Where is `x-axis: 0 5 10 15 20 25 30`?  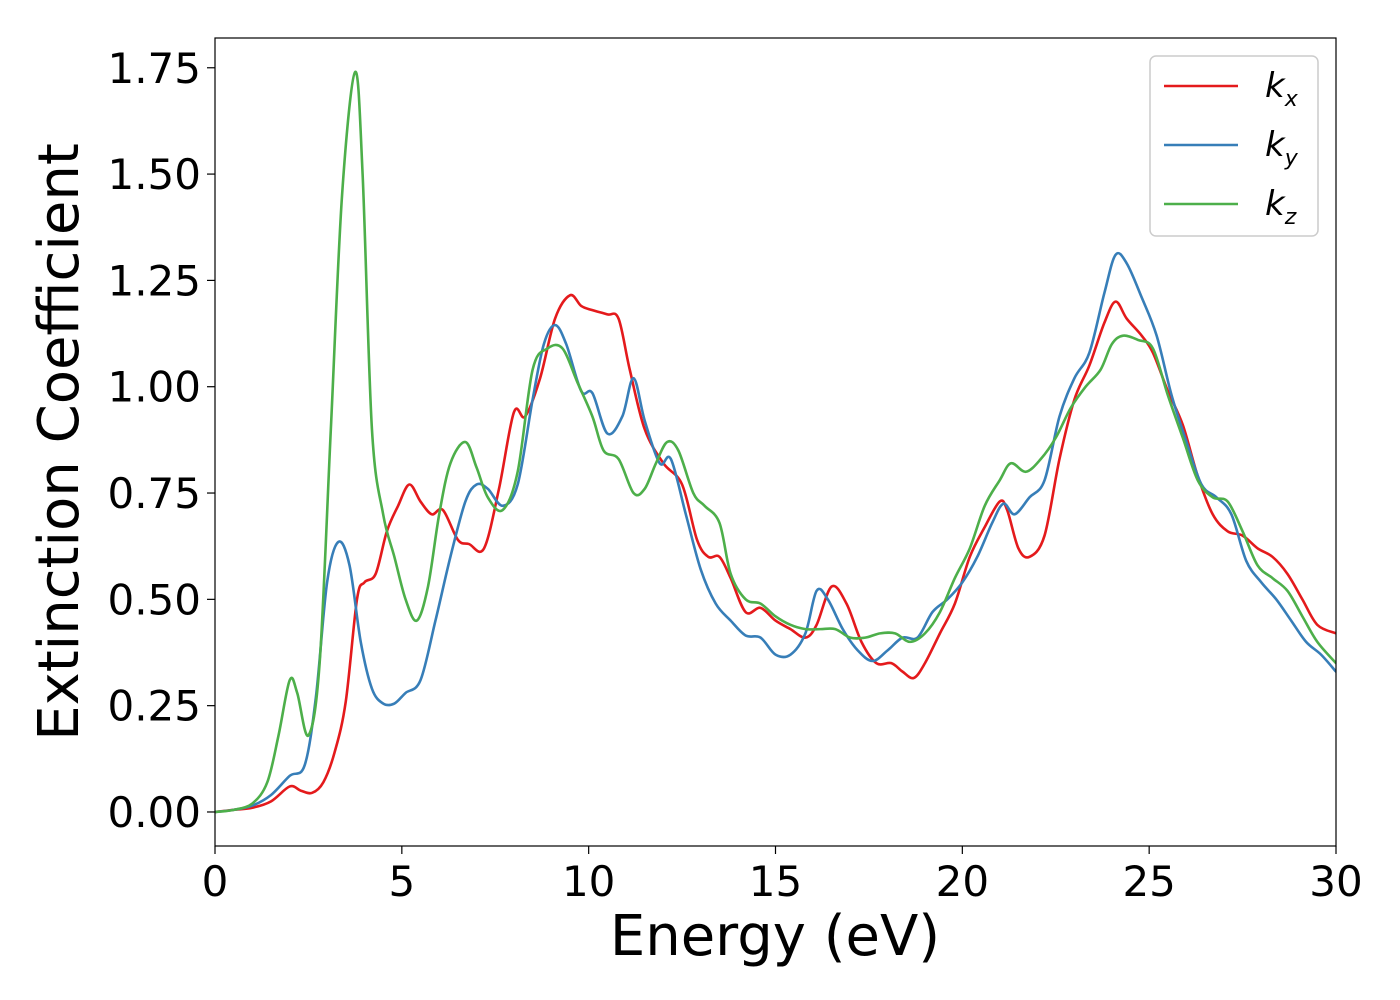 x-axis: 0 5 10 15 20 25 30 is located at coordinates (782, 876).